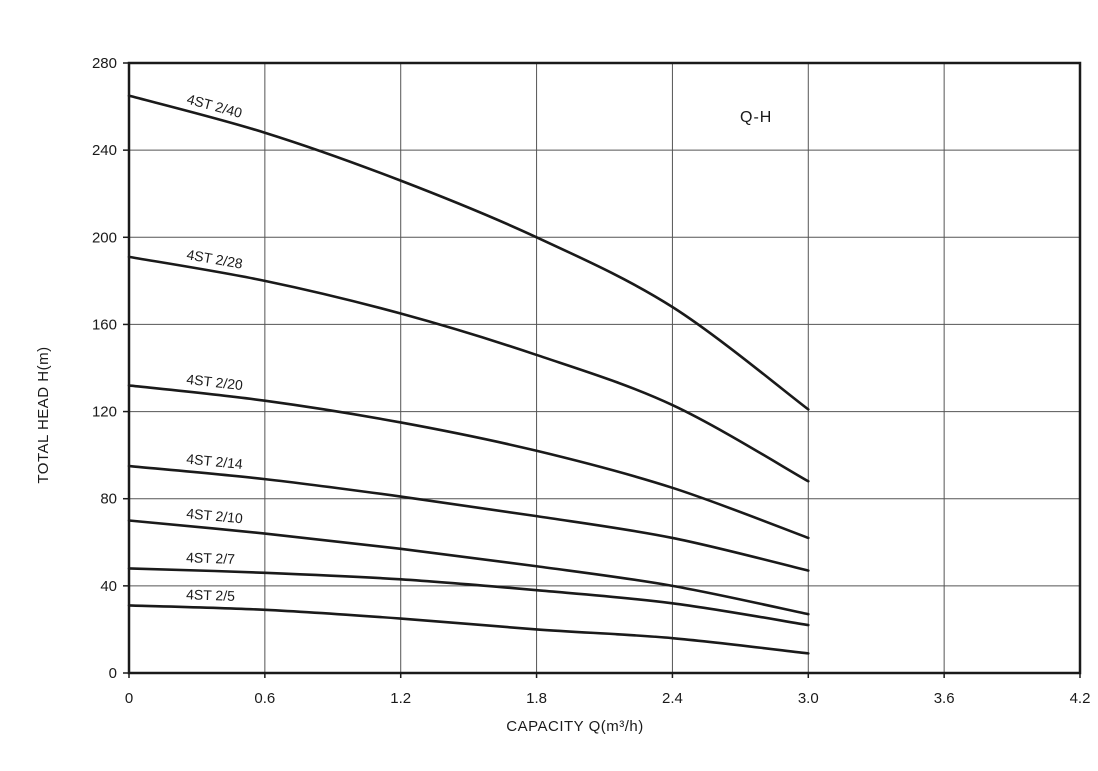 This screenshot has height=771, width=1098. Describe the element at coordinates (808, 698) in the screenshot. I see `x-tick-label: 3.0` at that location.